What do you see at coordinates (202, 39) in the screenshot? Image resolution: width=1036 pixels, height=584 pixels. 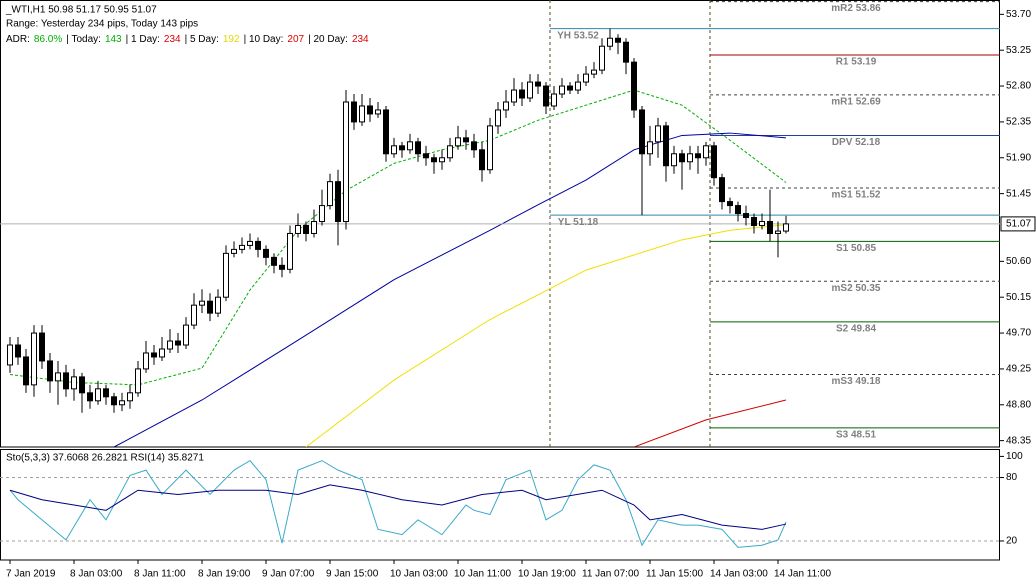 I see `adr-item: | 5 Day:` at bounding box center [202, 39].